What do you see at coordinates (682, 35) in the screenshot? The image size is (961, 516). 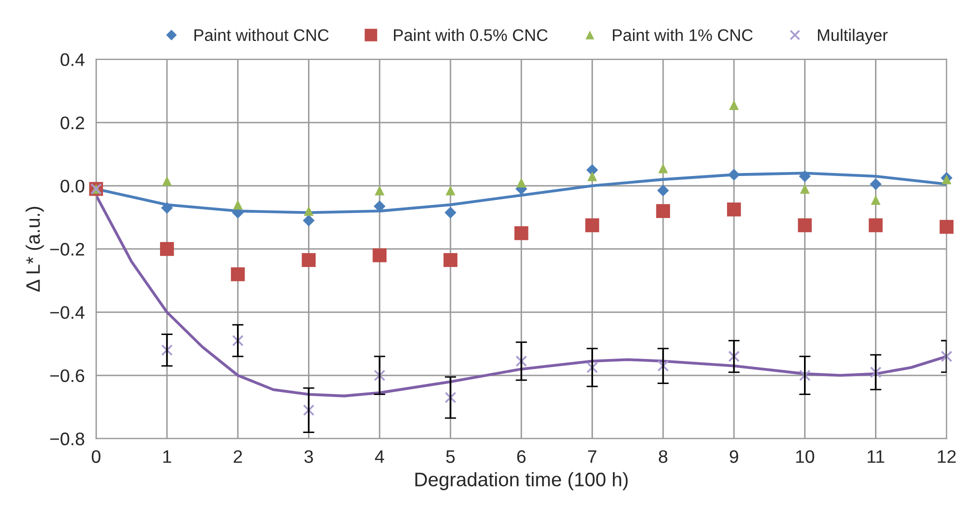 I see `legend-label: Paint with 1% CNC` at bounding box center [682, 35].